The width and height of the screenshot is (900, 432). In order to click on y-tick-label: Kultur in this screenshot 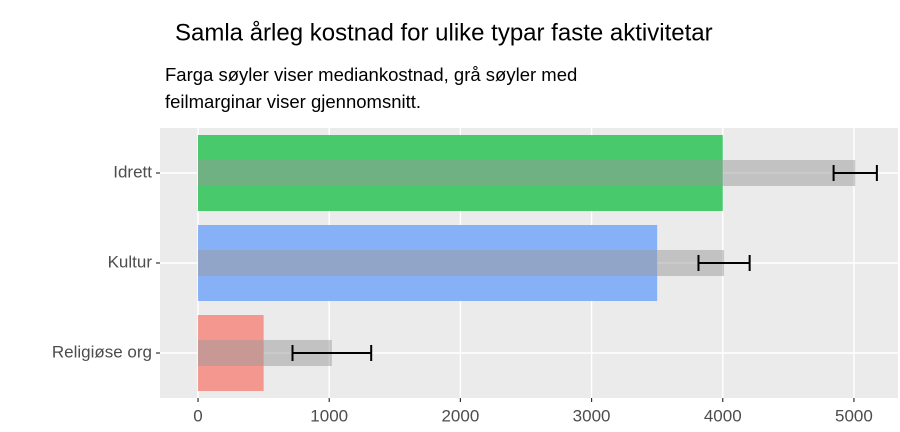, I will do `click(130, 261)`.